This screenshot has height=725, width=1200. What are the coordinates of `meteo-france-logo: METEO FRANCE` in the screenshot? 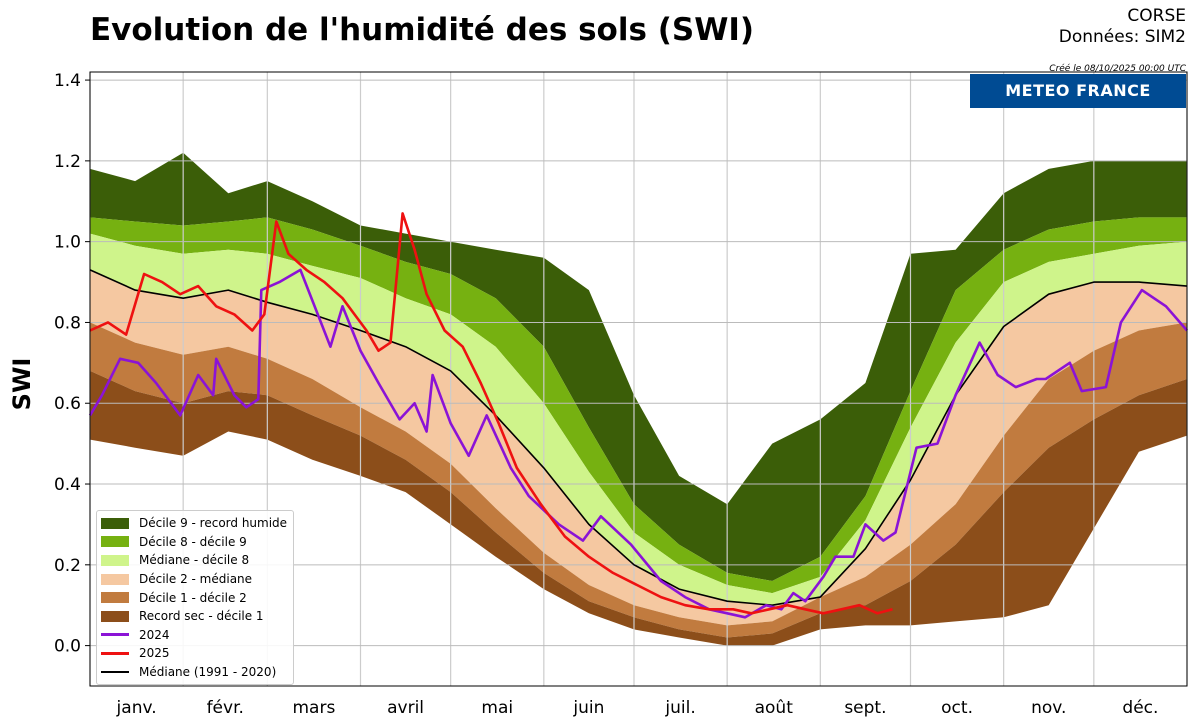 It's located at (1078, 91).